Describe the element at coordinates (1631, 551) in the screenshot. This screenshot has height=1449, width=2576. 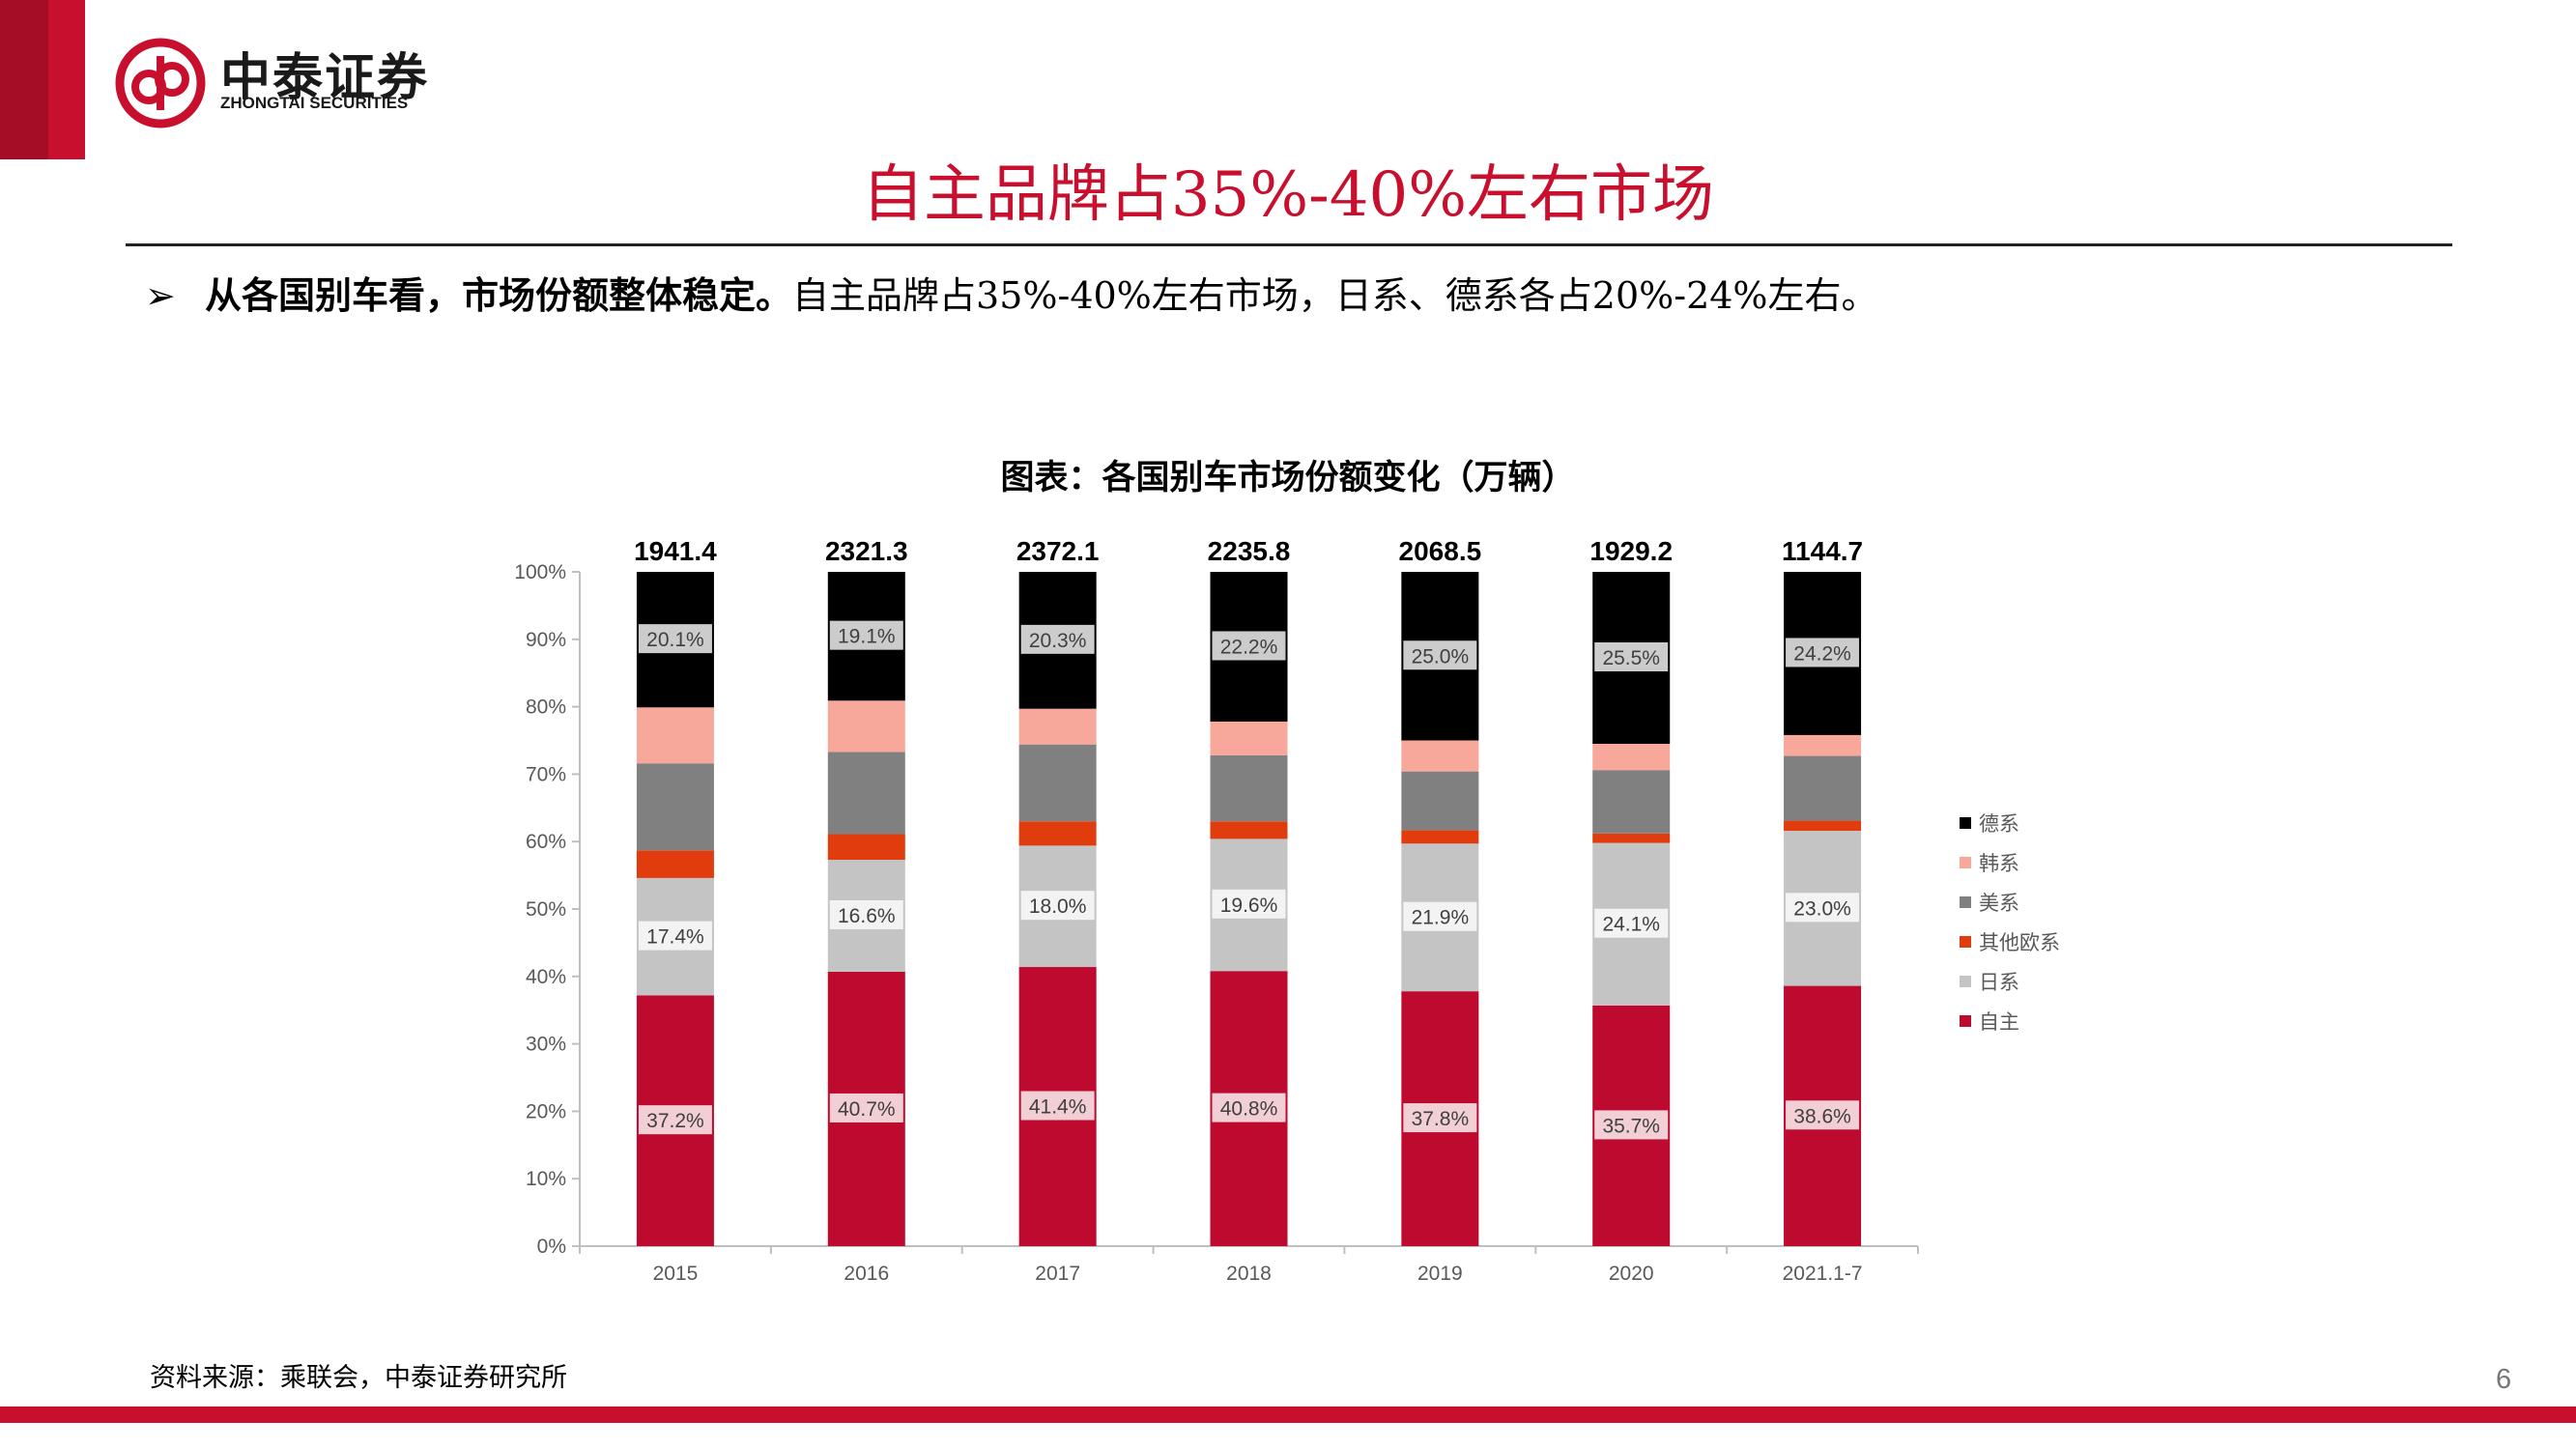
I see `total-label: 1929.2` at that location.